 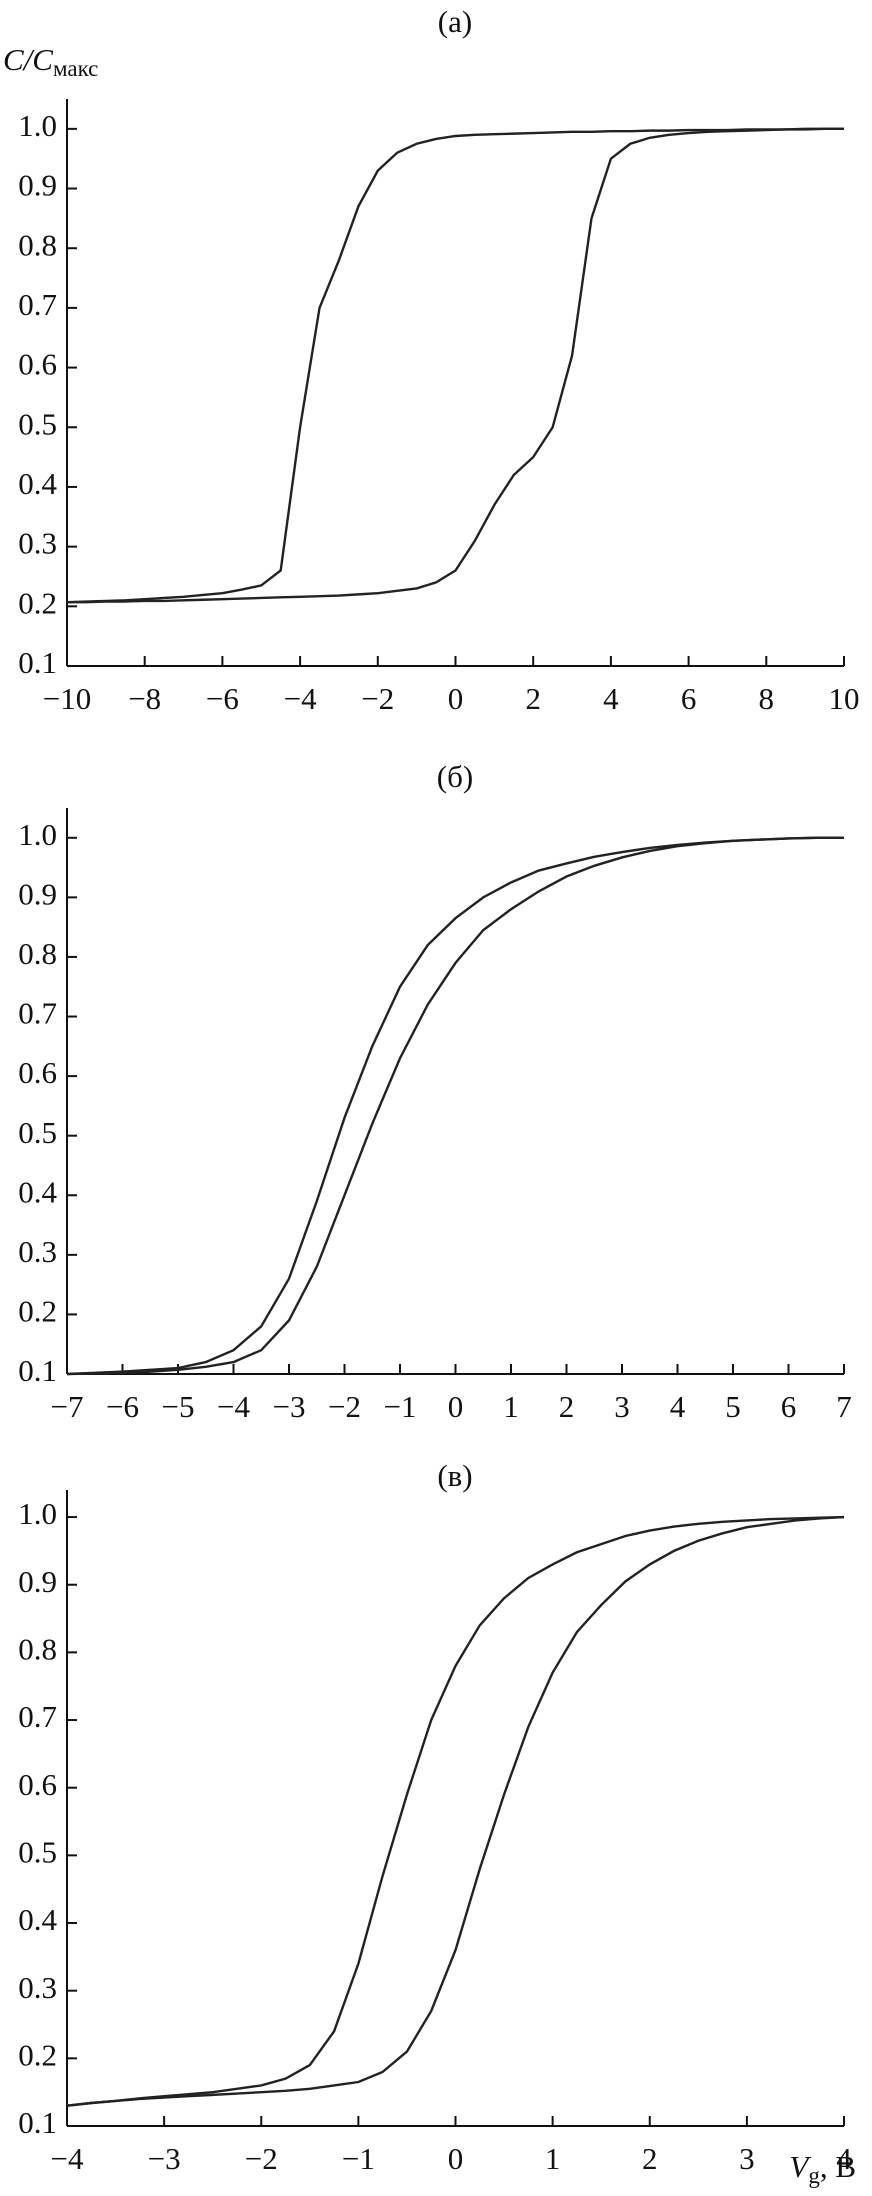 What do you see at coordinates (455, 21) in the screenshot?
I see `panel-title: (а)` at bounding box center [455, 21].